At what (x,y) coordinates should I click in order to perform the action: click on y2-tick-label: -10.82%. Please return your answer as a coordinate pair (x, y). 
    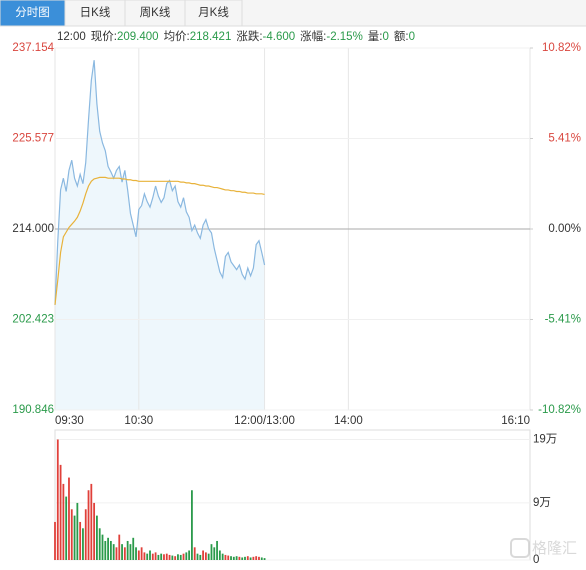
    Looking at the image, I should click on (559, 410).